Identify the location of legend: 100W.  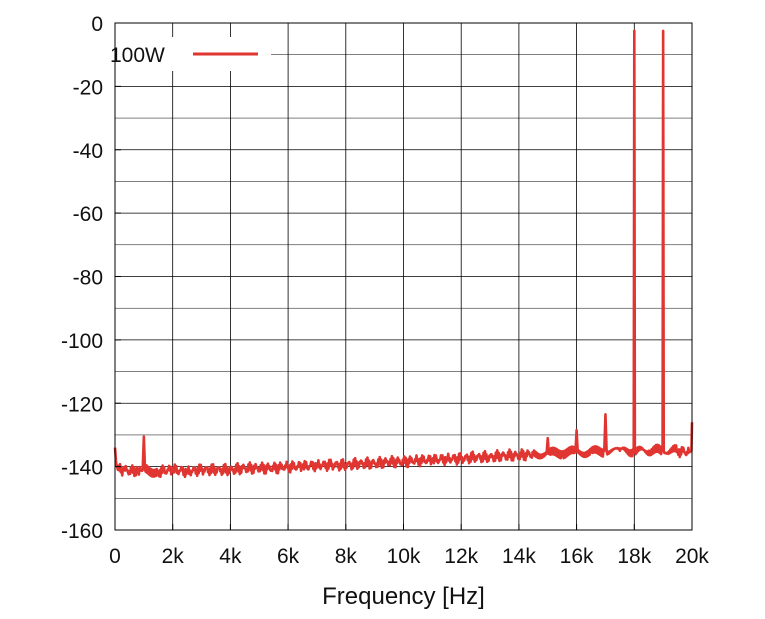
(190, 54).